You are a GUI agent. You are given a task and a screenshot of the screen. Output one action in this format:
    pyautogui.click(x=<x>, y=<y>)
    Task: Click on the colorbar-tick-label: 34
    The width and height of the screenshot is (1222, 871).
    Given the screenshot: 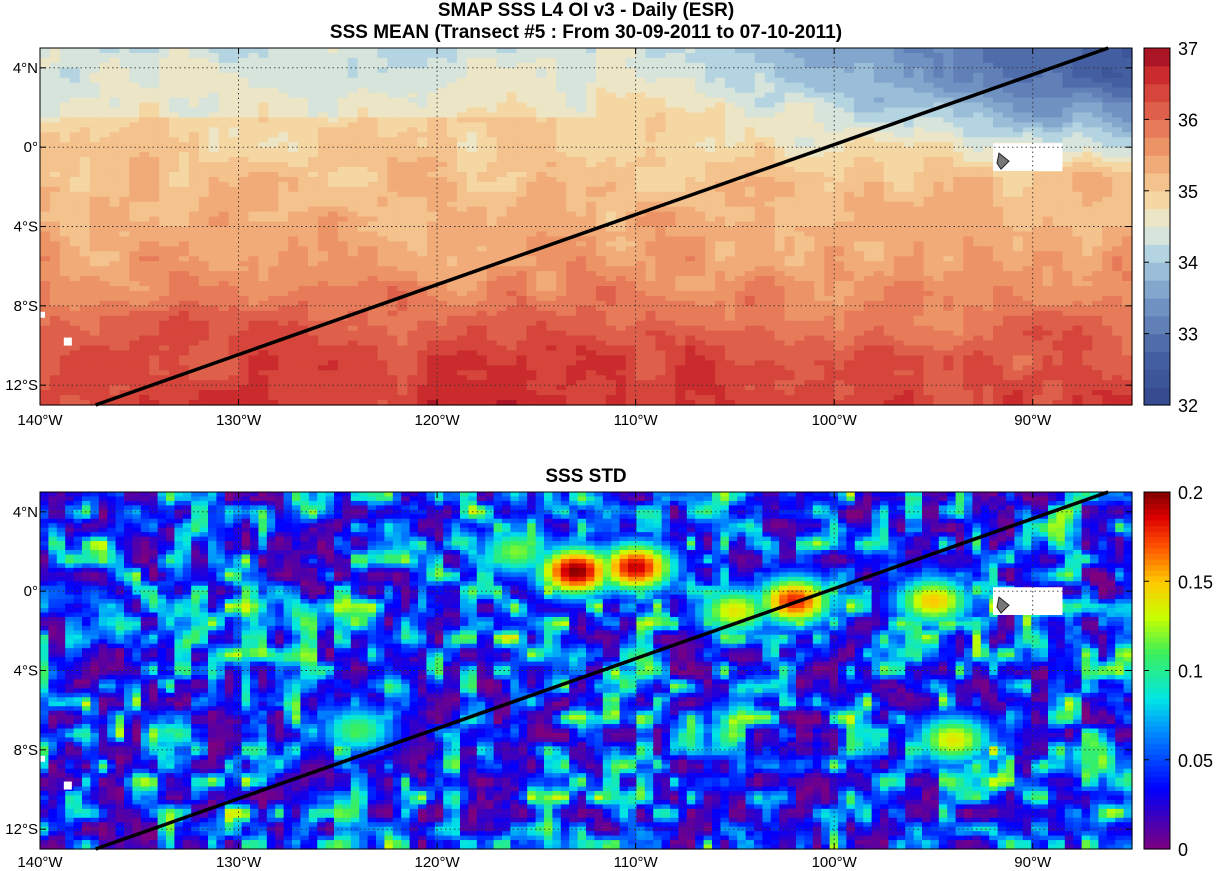 What is the action you would take?
    pyautogui.click(x=1188, y=263)
    